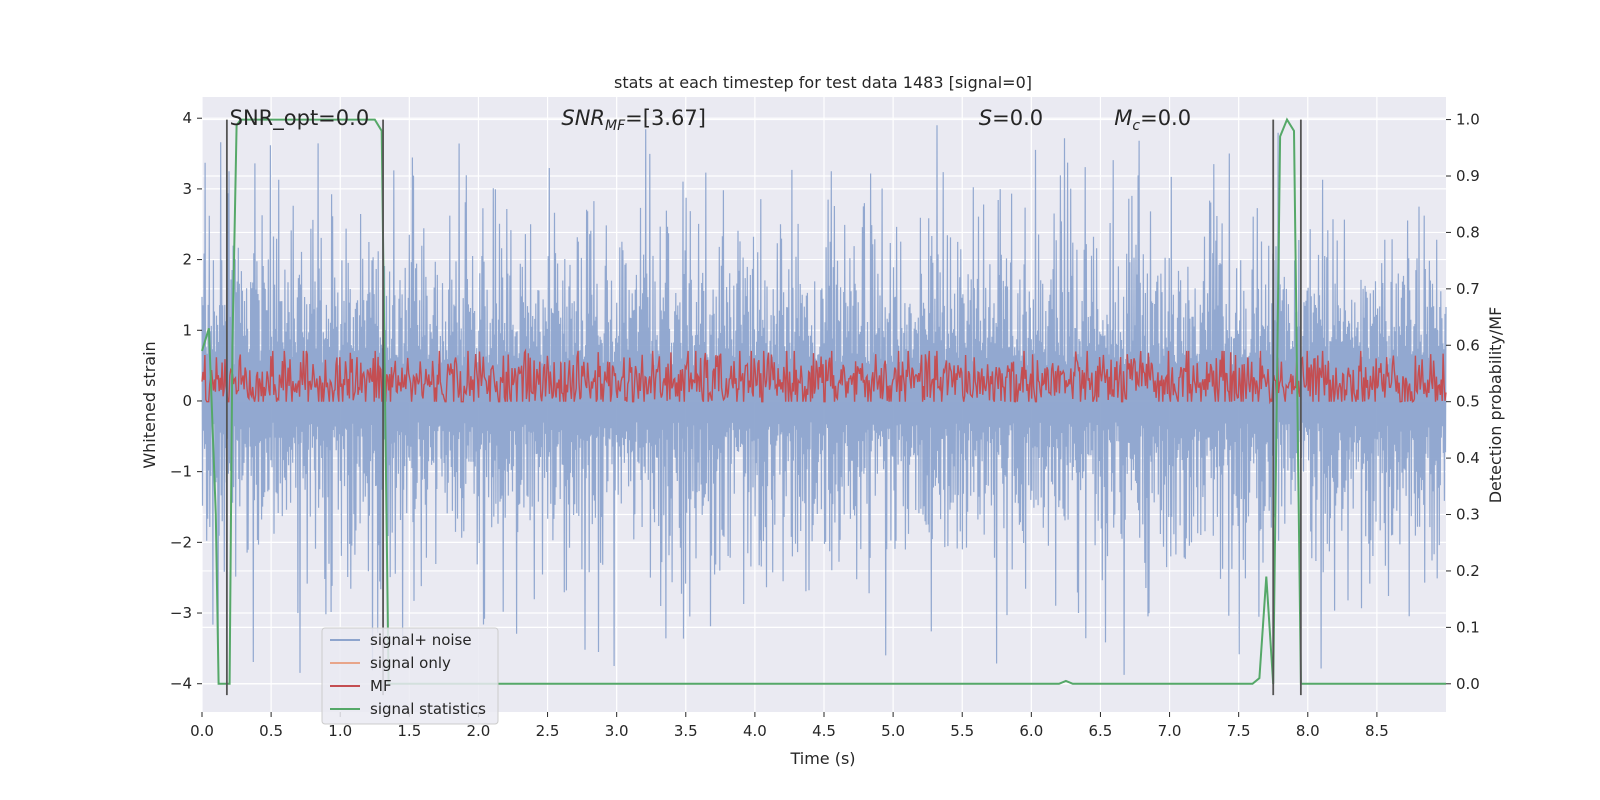  I want to click on x-tick-label: 4.0, so click(755, 731).